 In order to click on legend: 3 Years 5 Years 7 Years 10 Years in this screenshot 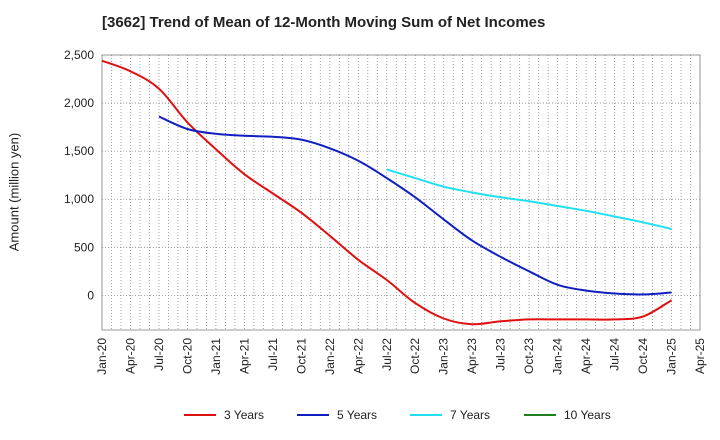, I will do `click(397, 415)`.